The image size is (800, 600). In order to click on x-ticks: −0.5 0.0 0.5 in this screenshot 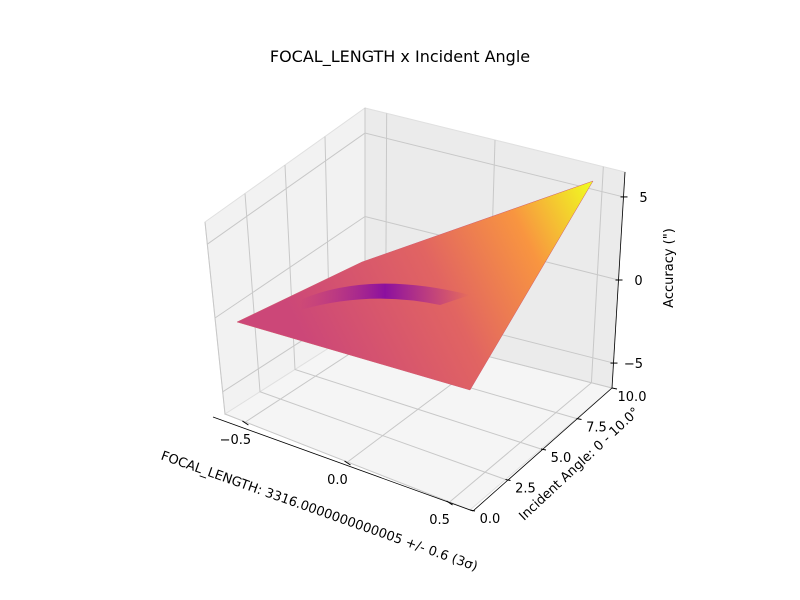, I will do `click(336, 474)`.